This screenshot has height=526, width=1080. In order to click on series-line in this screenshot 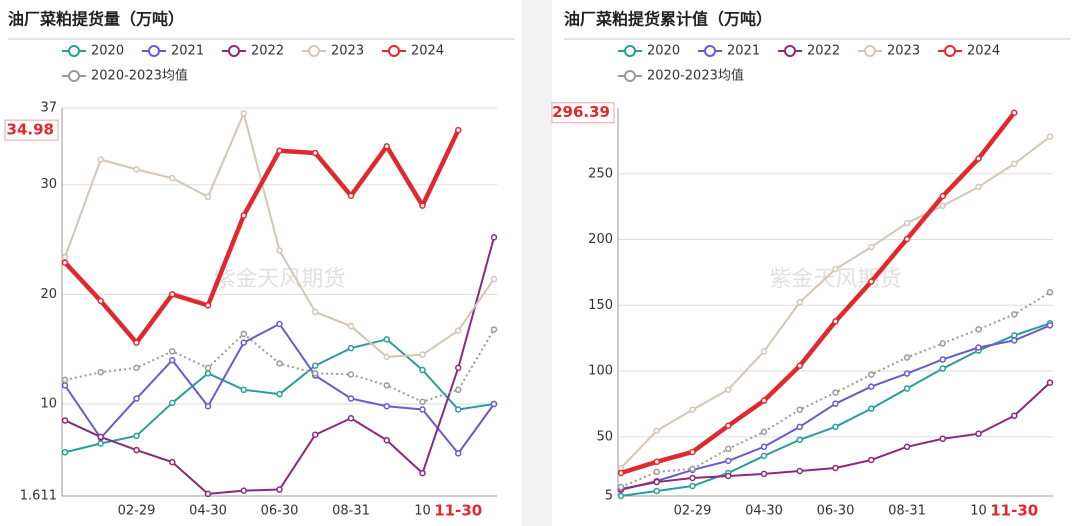, I will do `click(279, 388)`.